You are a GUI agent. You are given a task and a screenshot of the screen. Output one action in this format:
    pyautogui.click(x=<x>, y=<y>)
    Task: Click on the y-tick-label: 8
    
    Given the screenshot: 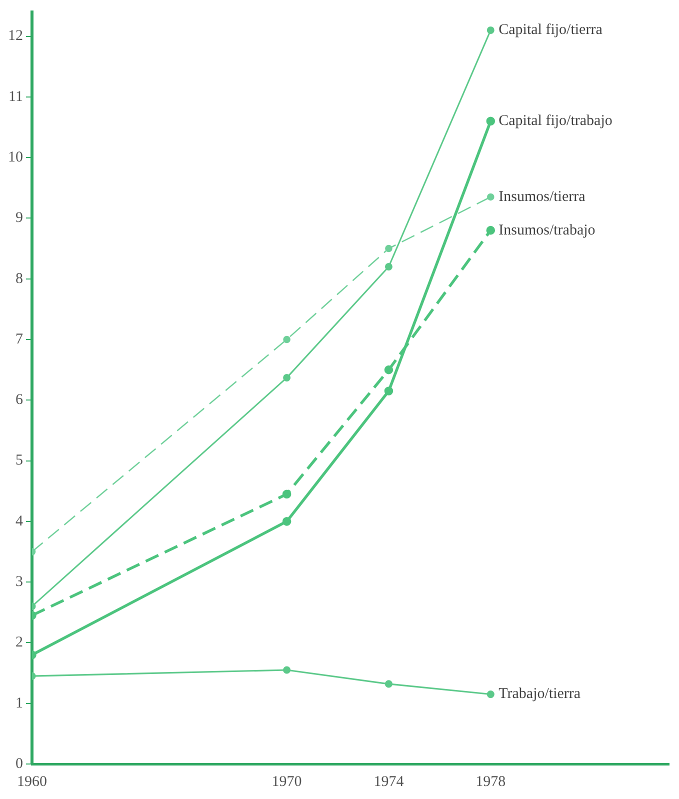 What is the action you would take?
    pyautogui.click(x=19, y=278)
    